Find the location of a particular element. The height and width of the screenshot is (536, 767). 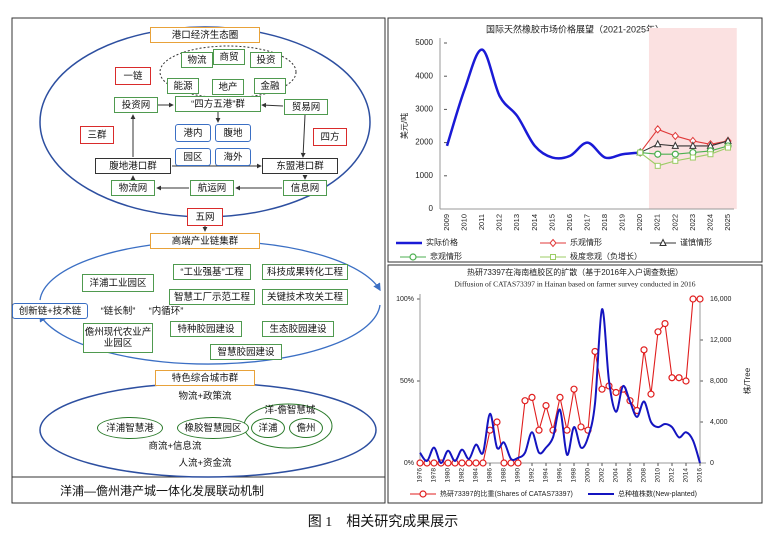

diagram-node: 贸易网 is located at coordinates (306, 107).